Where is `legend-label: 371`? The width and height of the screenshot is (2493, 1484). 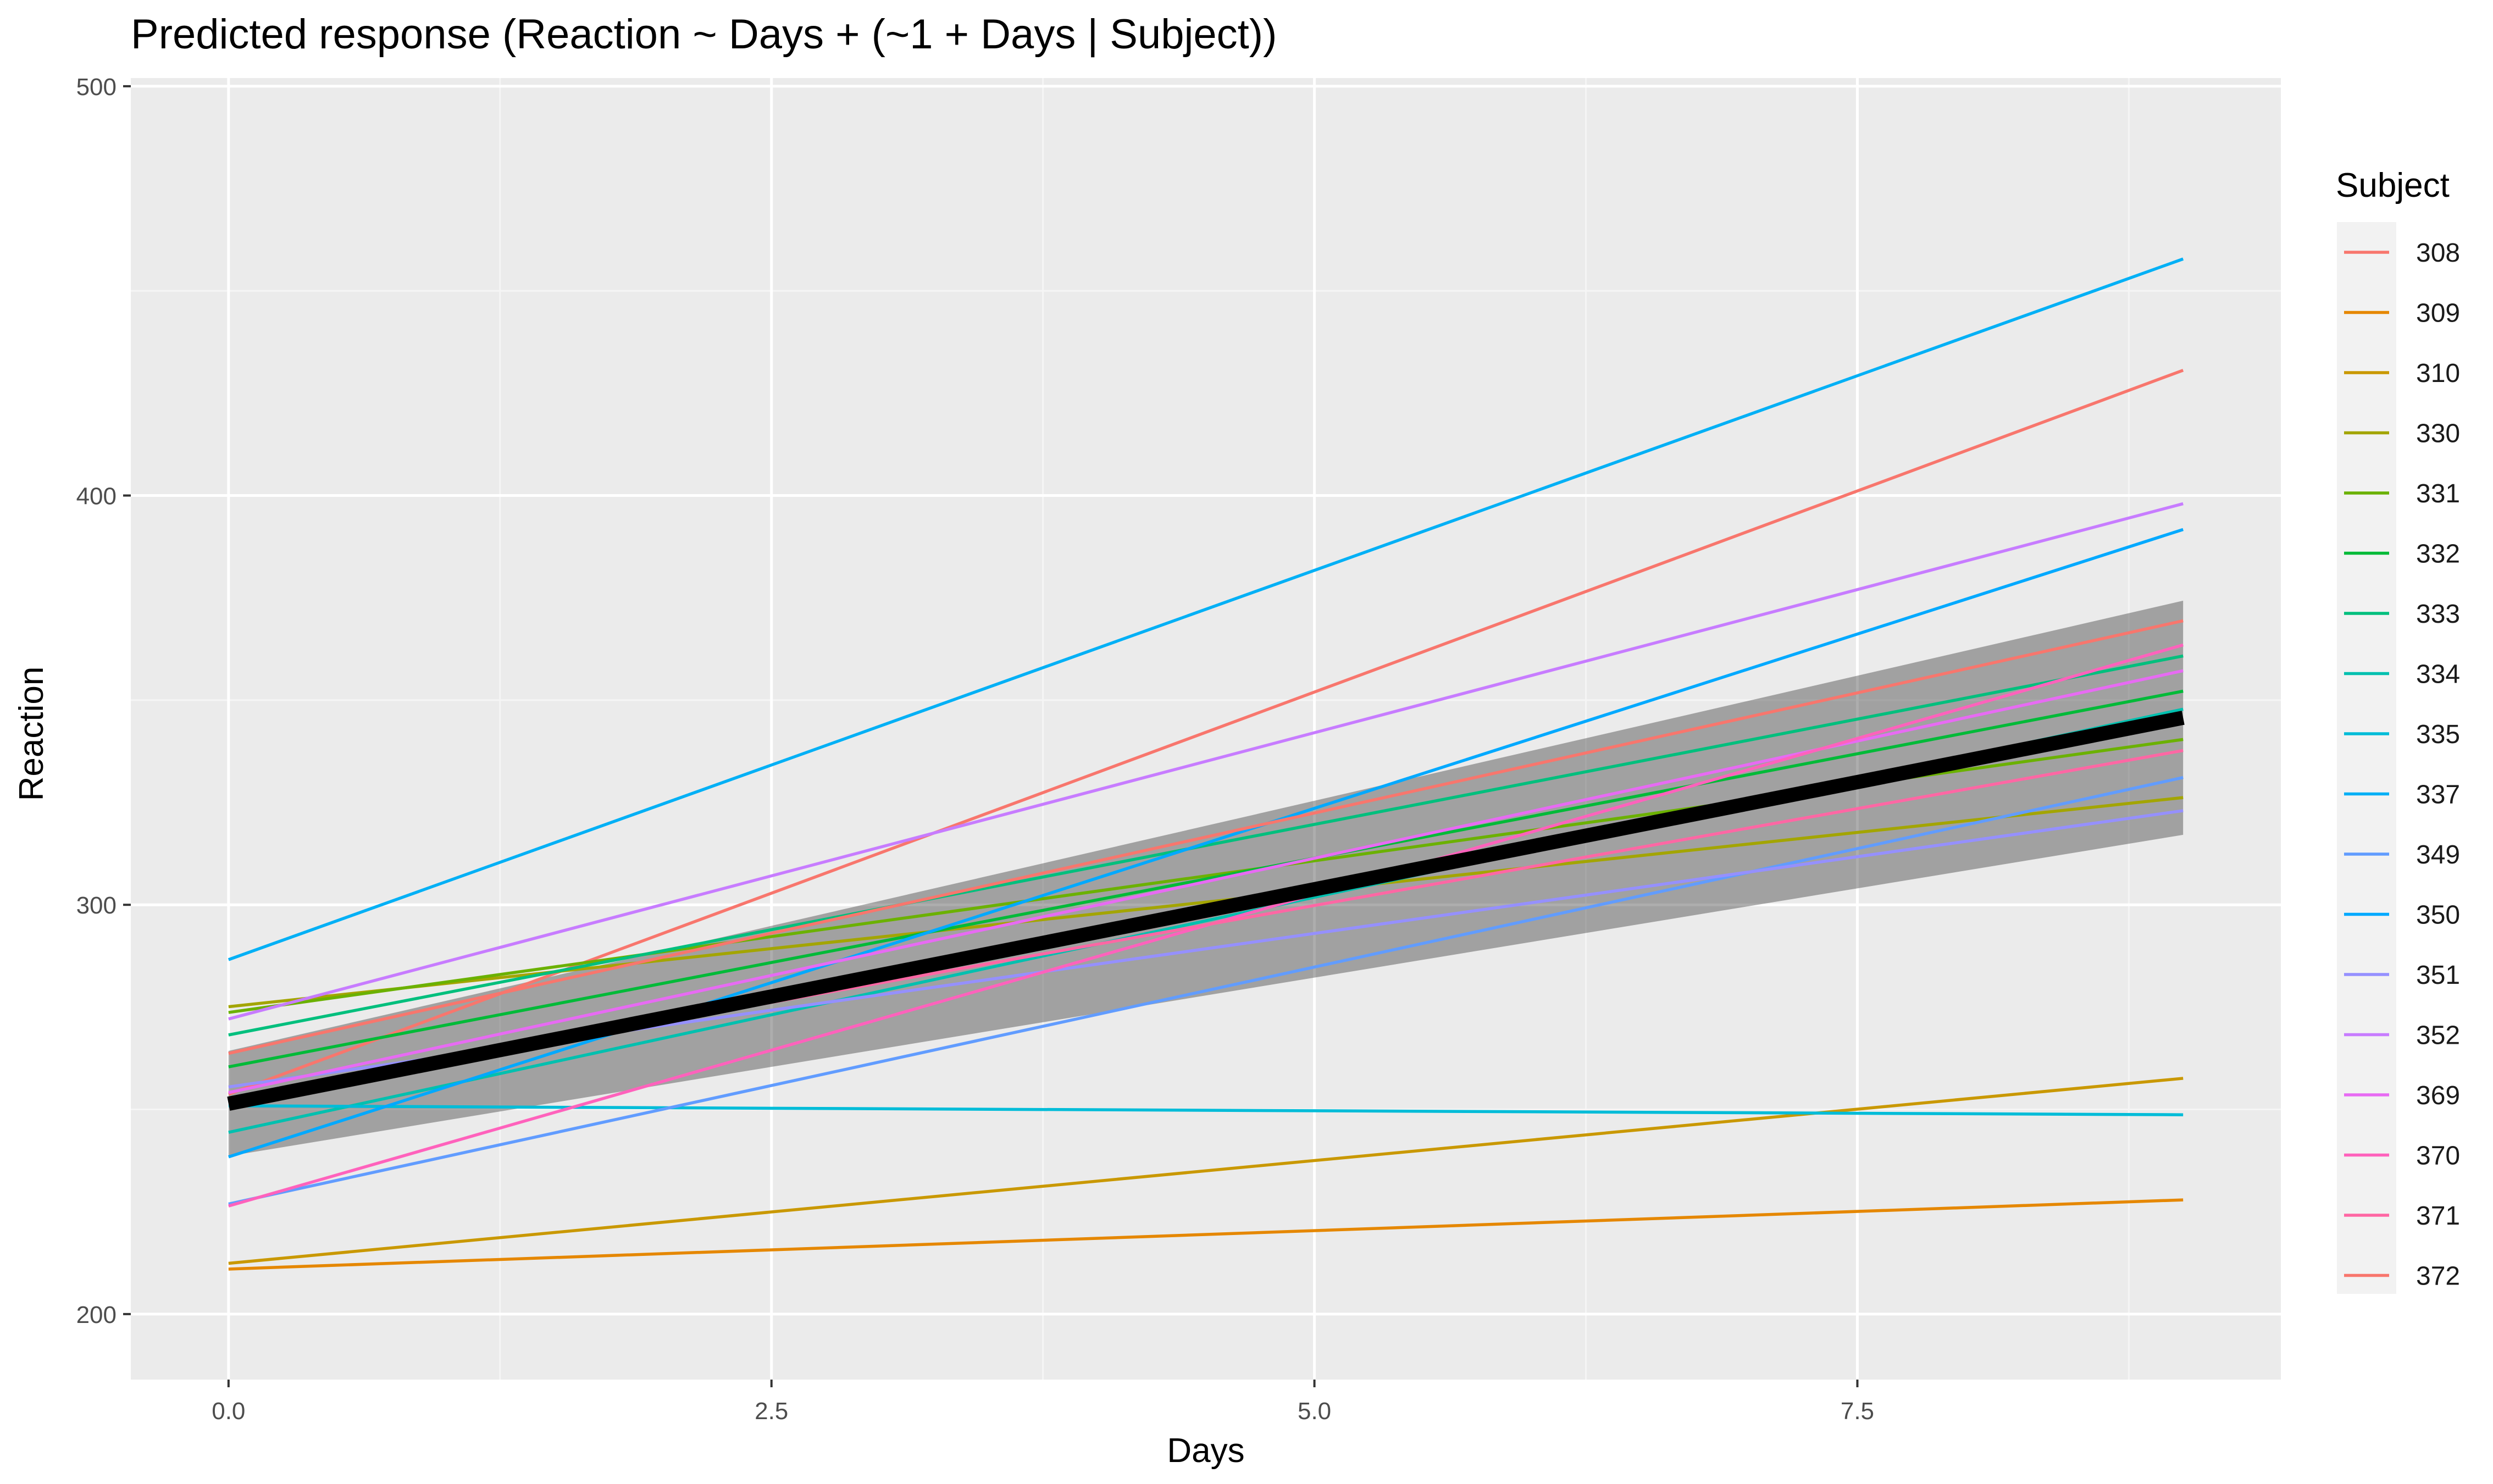
legend-label: 371 is located at coordinates (2438, 1216).